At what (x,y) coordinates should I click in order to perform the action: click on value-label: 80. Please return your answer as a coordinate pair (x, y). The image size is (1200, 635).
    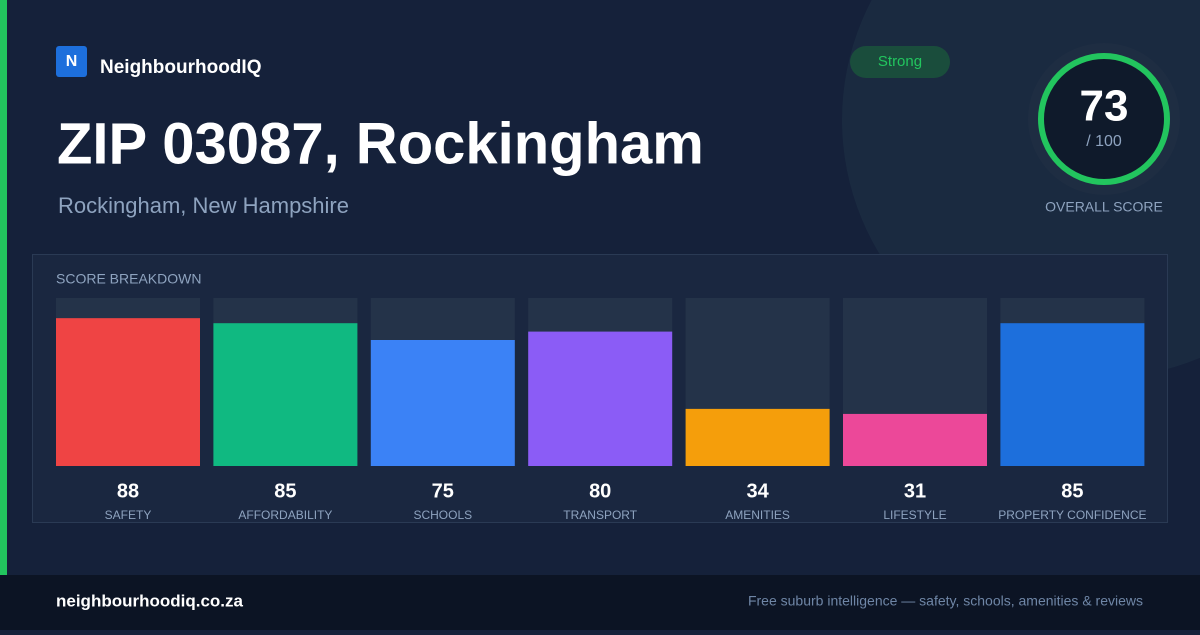
    Looking at the image, I should click on (600, 491).